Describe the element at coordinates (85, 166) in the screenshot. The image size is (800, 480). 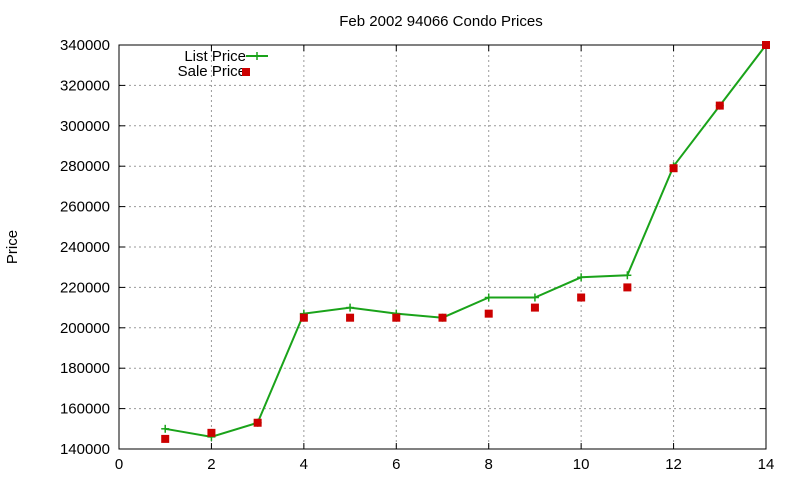
I see `y-tick-label: 280000` at that location.